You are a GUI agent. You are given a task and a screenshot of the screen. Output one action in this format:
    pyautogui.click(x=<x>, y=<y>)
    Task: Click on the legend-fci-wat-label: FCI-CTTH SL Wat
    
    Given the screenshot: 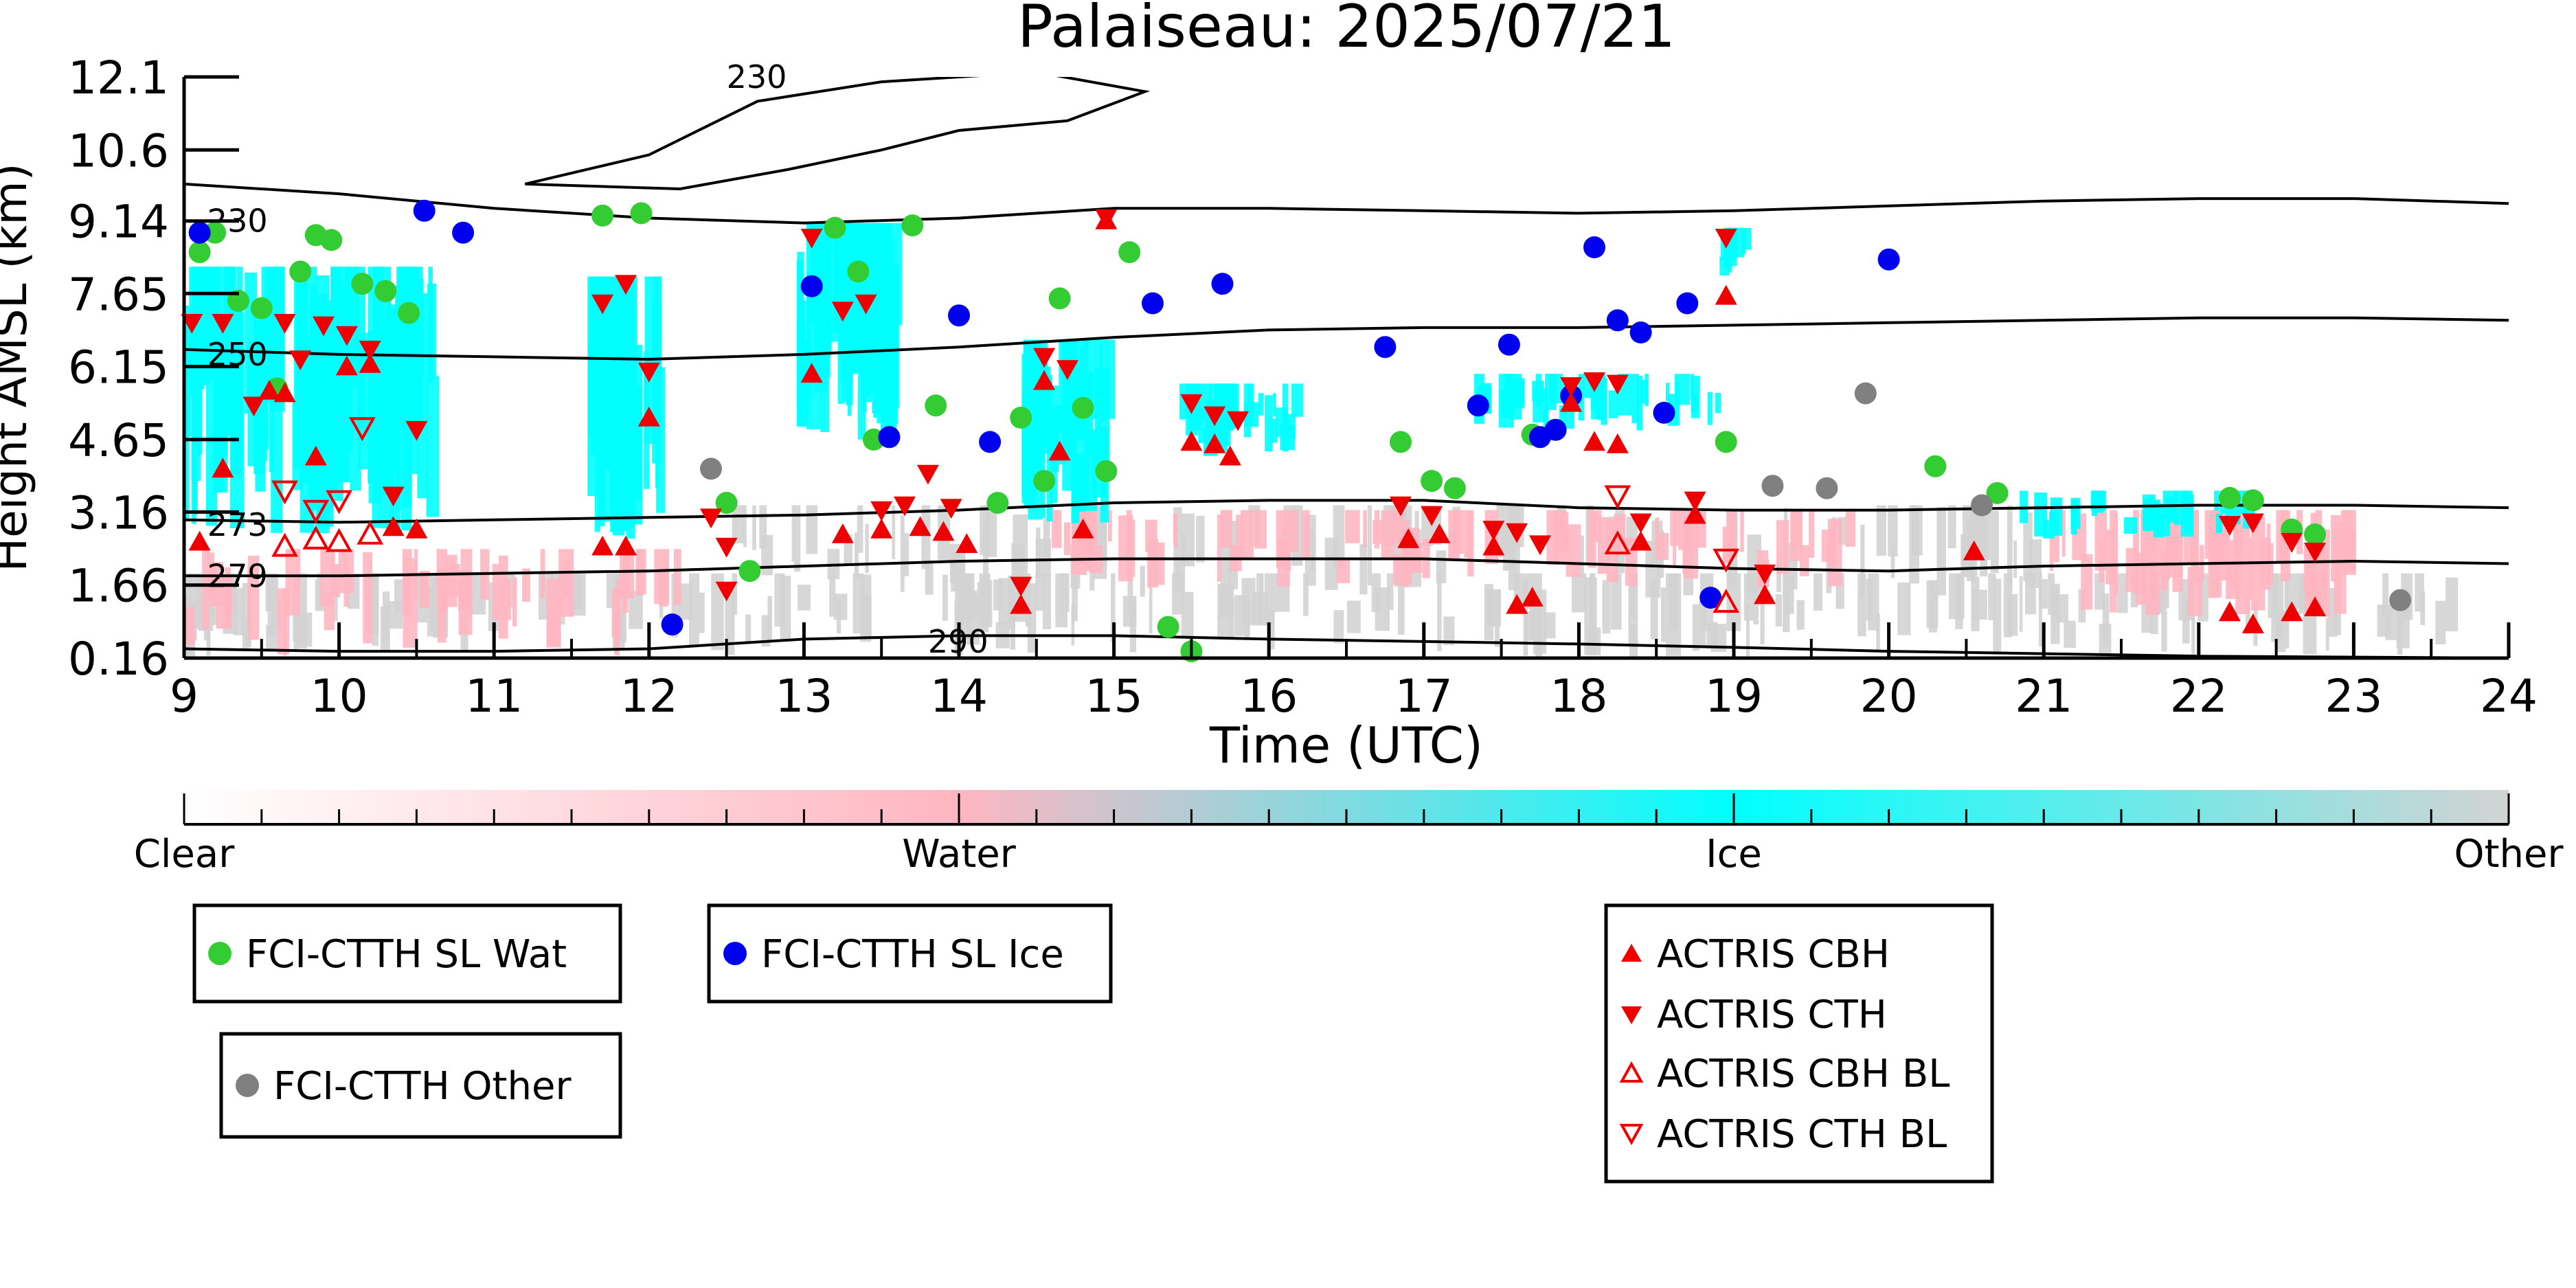 What is the action you would take?
    pyautogui.click(x=406, y=954)
    